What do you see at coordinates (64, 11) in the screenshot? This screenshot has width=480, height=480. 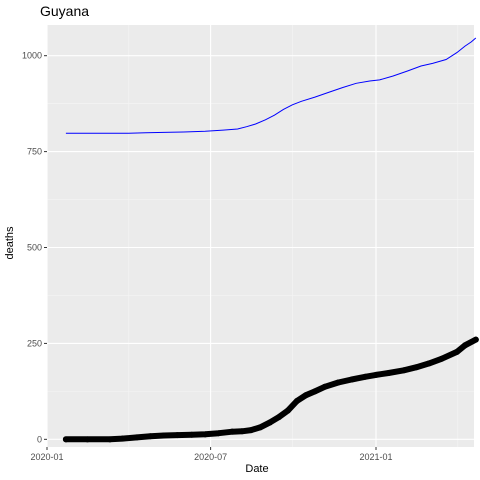 I see `chart-title: Guyana` at bounding box center [64, 11].